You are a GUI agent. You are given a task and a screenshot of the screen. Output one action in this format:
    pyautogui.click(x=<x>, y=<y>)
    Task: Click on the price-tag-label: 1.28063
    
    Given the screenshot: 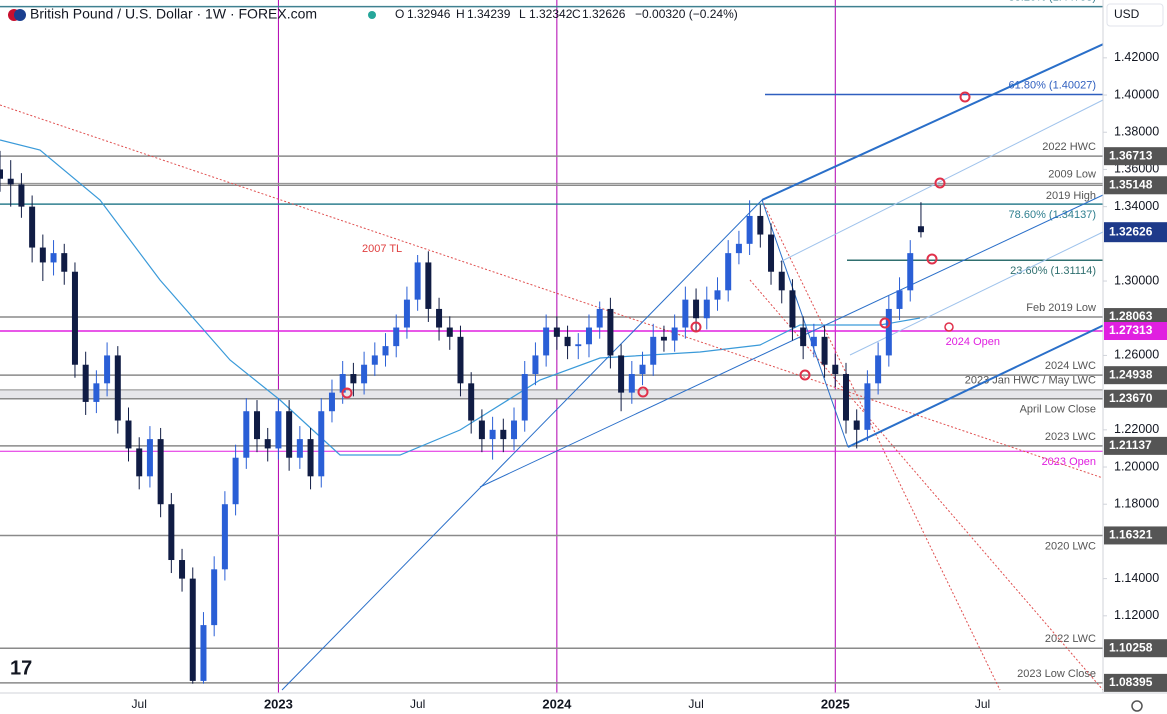 What is the action you would take?
    pyautogui.click(x=1131, y=316)
    